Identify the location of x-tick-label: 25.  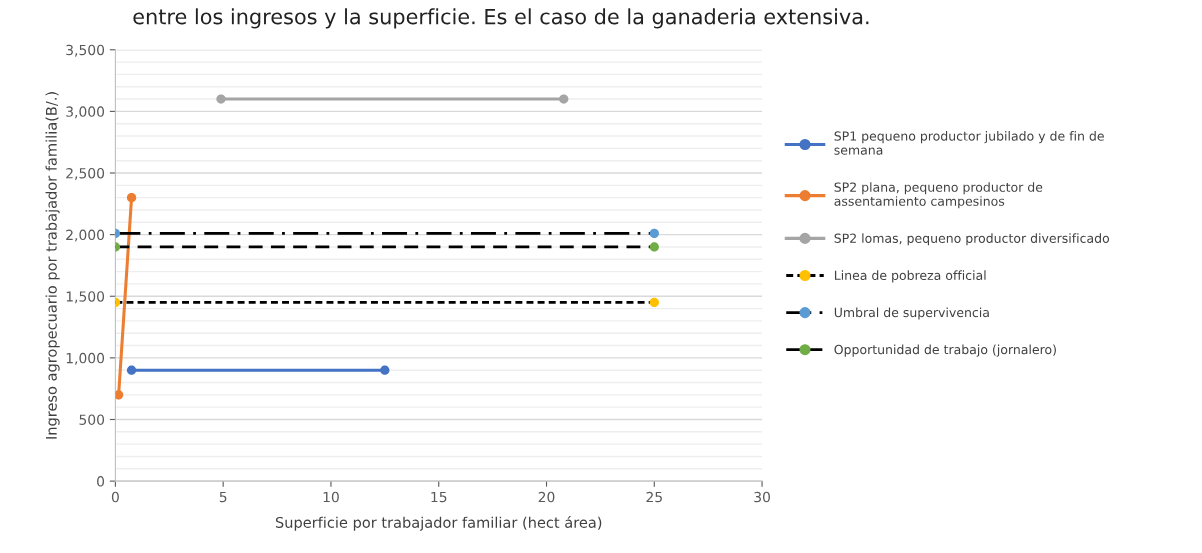
(654, 497).